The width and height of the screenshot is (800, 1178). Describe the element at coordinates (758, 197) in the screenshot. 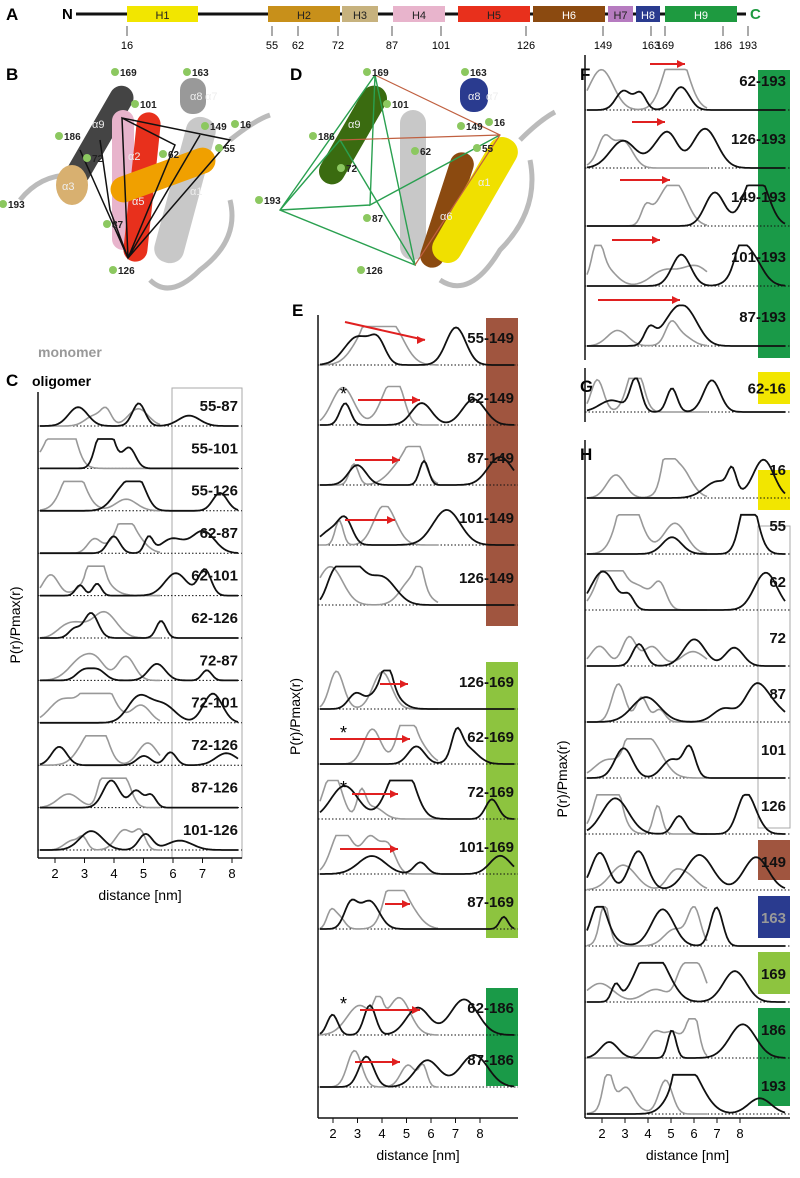

I see `pair-label: 149-193` at that location.